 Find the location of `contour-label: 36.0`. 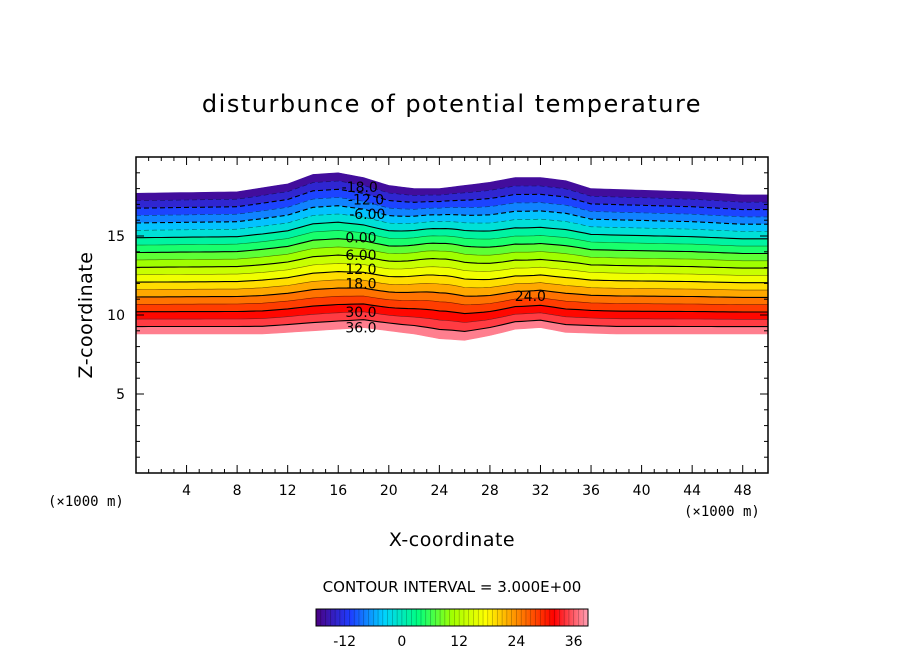

contour-label: 36.0 is located at coordinates (360, 329).